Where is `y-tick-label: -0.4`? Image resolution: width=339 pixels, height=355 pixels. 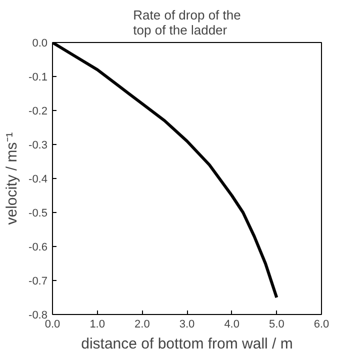
y-tick-label: -0.4 is located at coordinates (38, 180).